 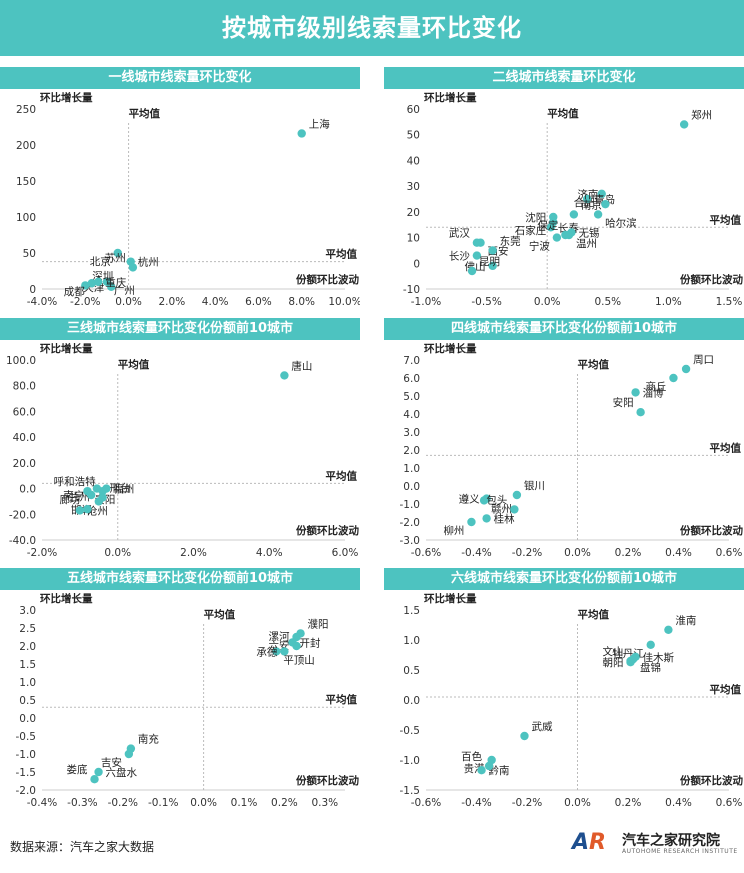 What do you see at coordinates (27, 665) in the screenshot?
I see `y-tick-label: 1.5` at bounding box center [27, 665].